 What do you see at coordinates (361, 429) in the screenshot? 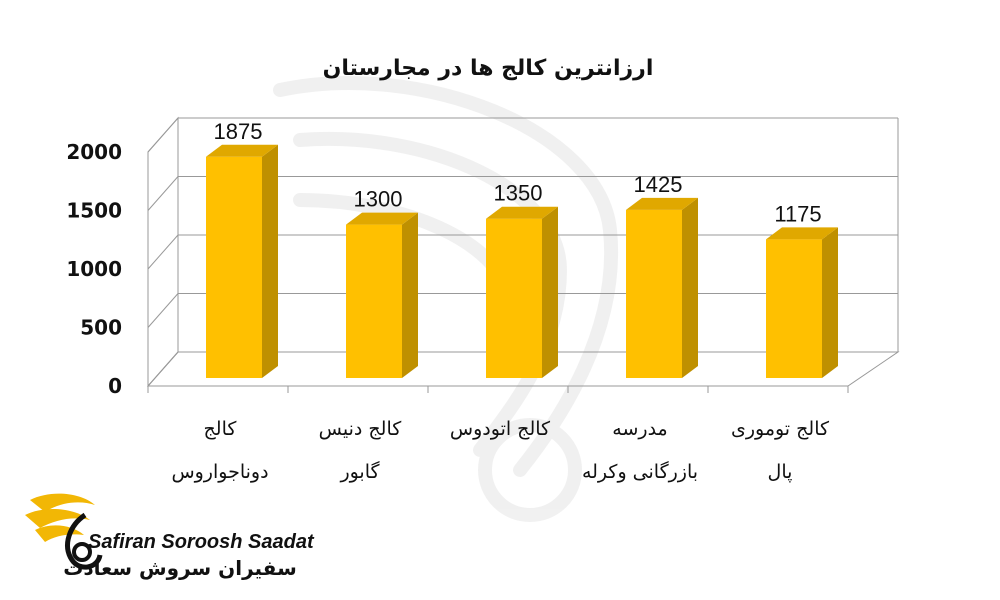
I see `x-tick-label: کالج دنیس` at bounding box center [361, 429].